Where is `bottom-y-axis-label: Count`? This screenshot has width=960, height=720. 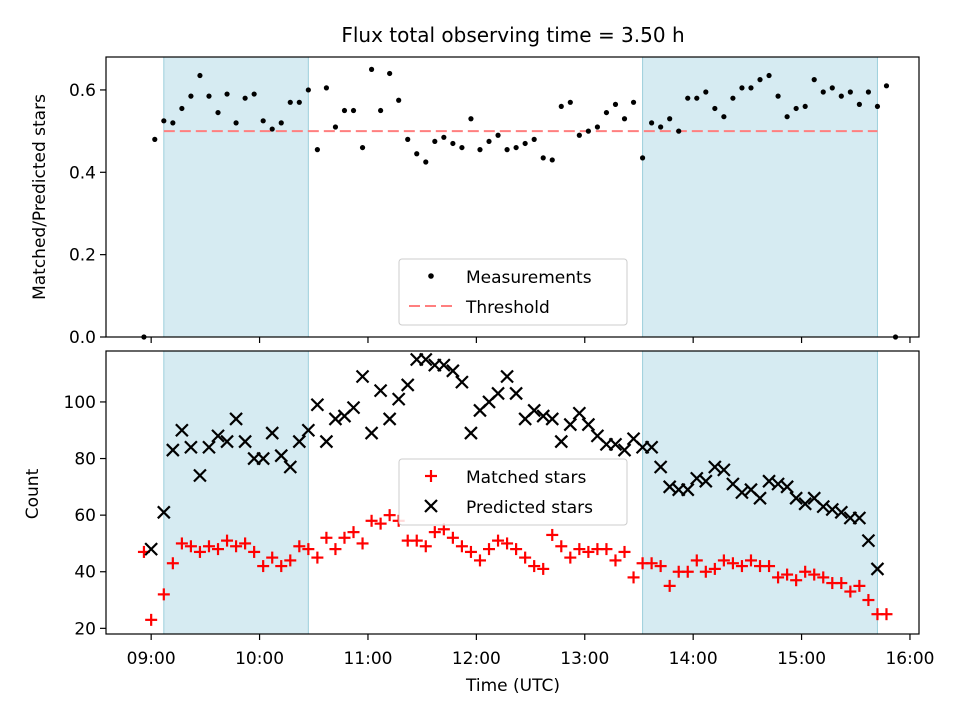 bottom-y-axis-label: Count is located at coordinates (33, 493).